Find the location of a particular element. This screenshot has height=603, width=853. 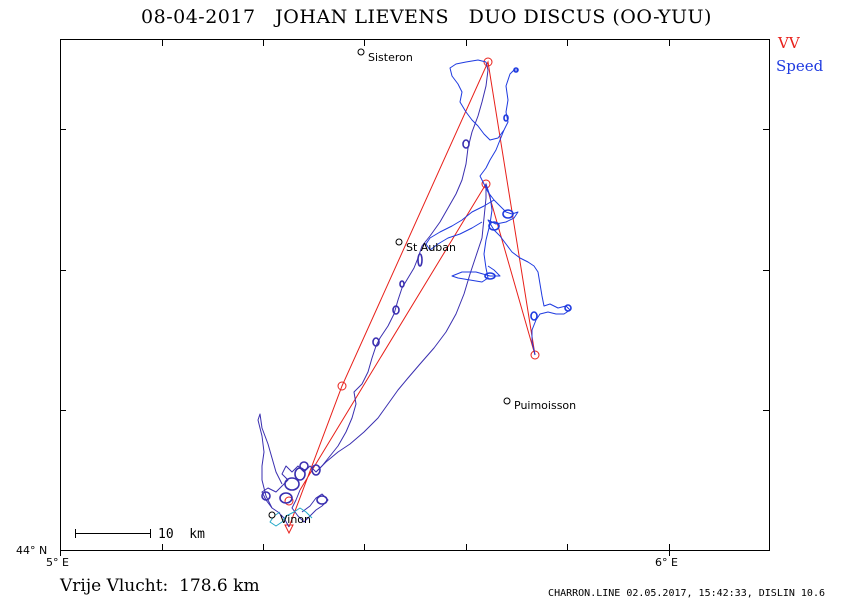

lon-right-label: 6° E is located at coordinates (666, 562).